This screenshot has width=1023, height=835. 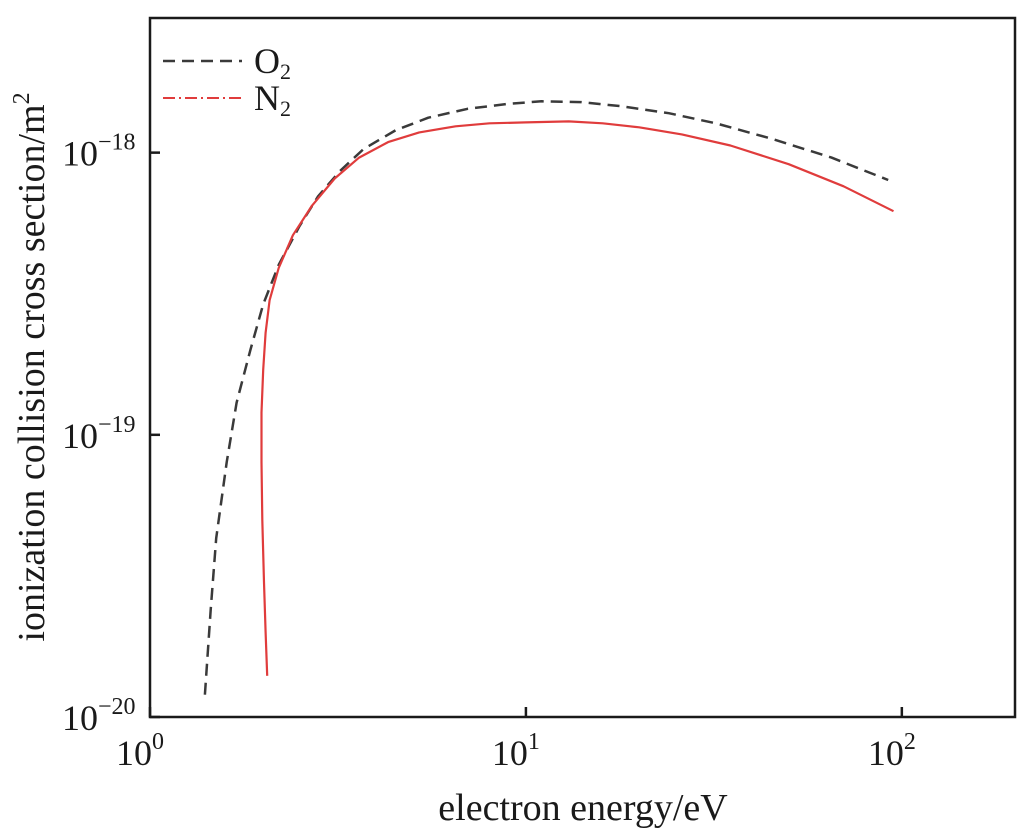 I want to click on legend-o2-subscript: 2, so click(x=285, y=71).